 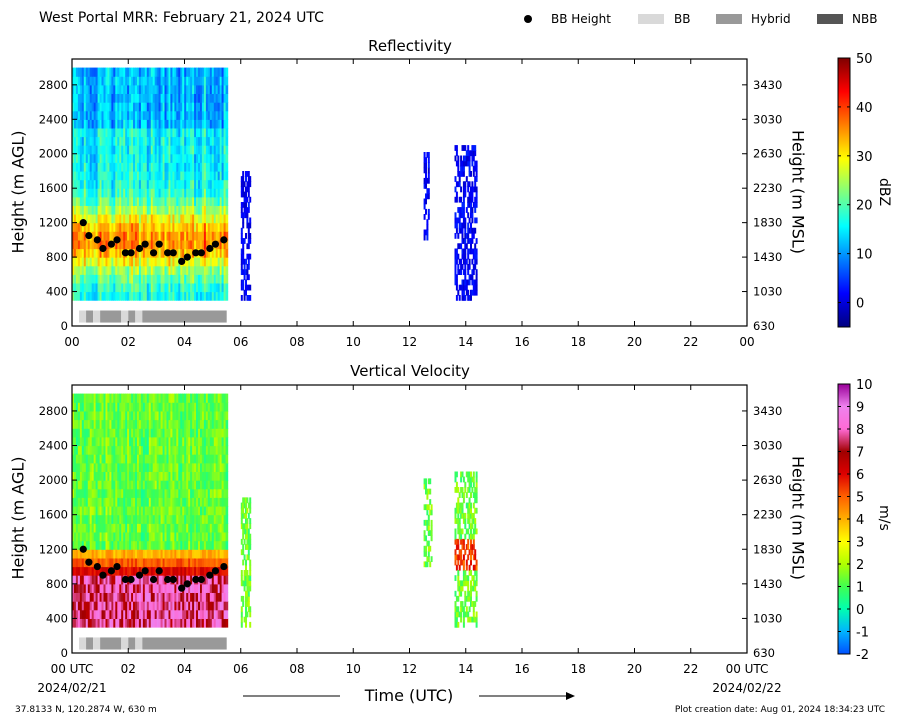 I want to click on y-tick-label: 1200, so click(x=53, y=223).